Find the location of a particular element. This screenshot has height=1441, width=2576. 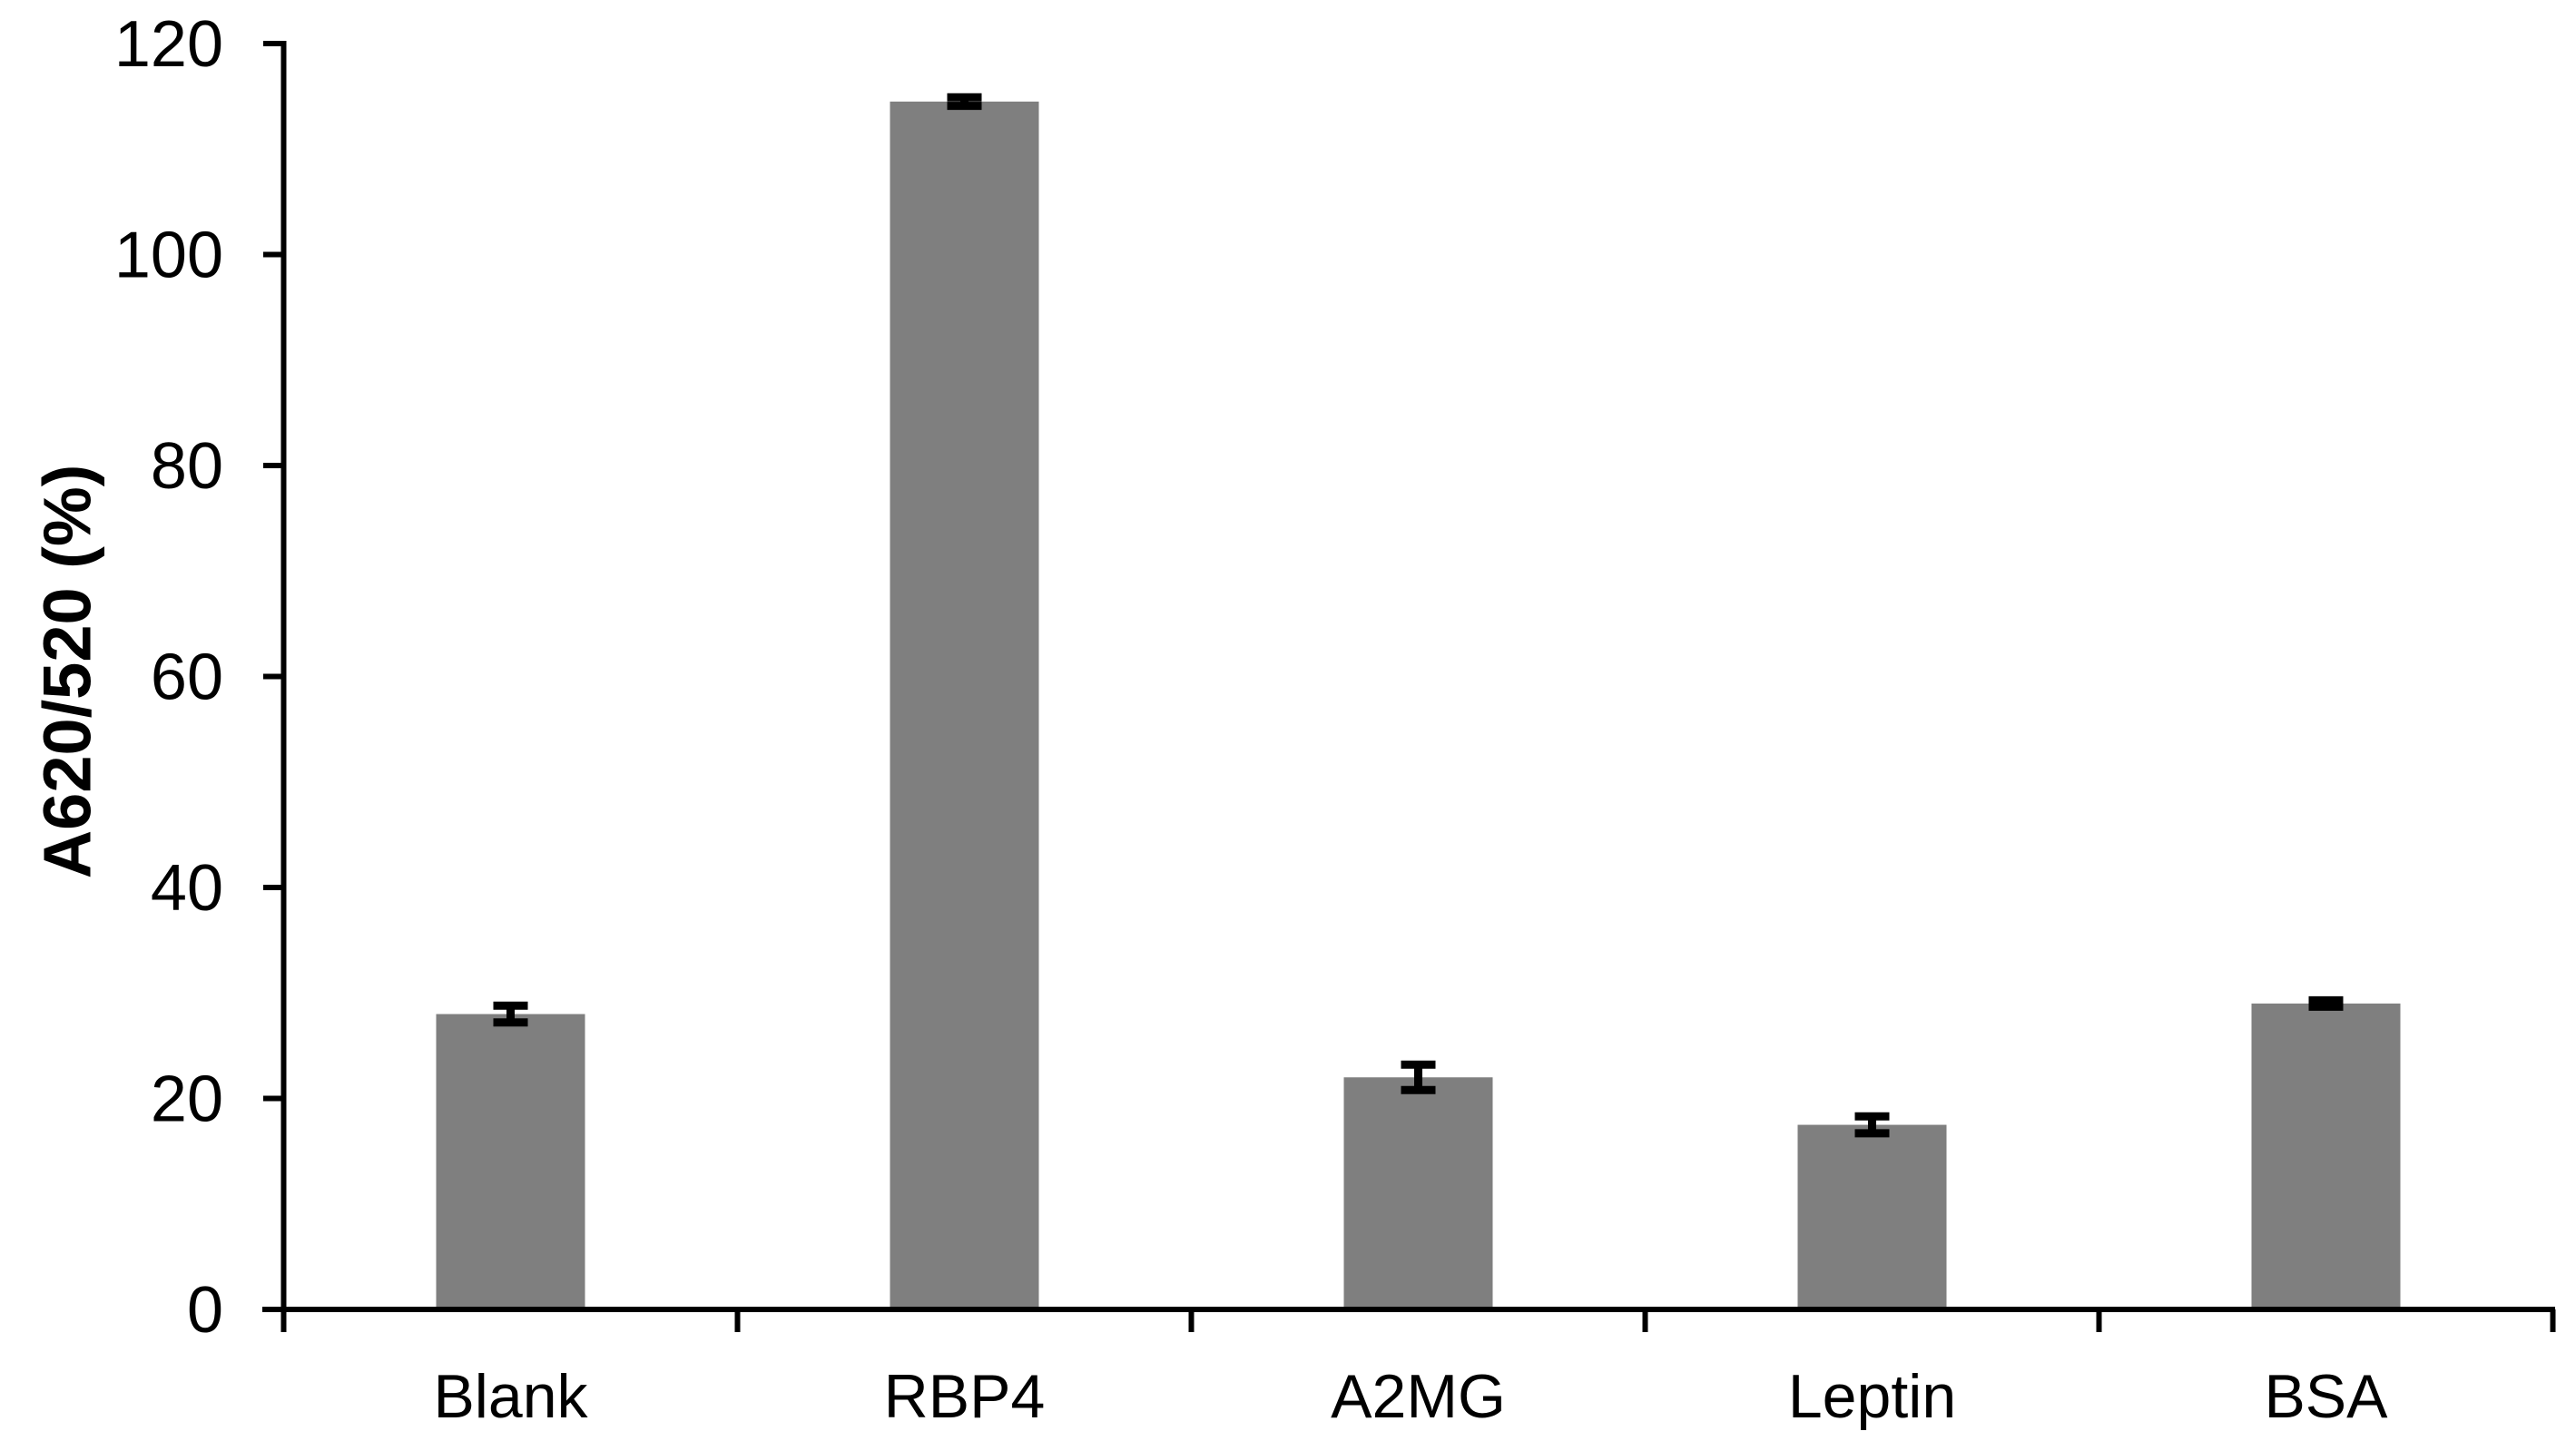

bar-bsa is located at coordinates (2326, 1158).